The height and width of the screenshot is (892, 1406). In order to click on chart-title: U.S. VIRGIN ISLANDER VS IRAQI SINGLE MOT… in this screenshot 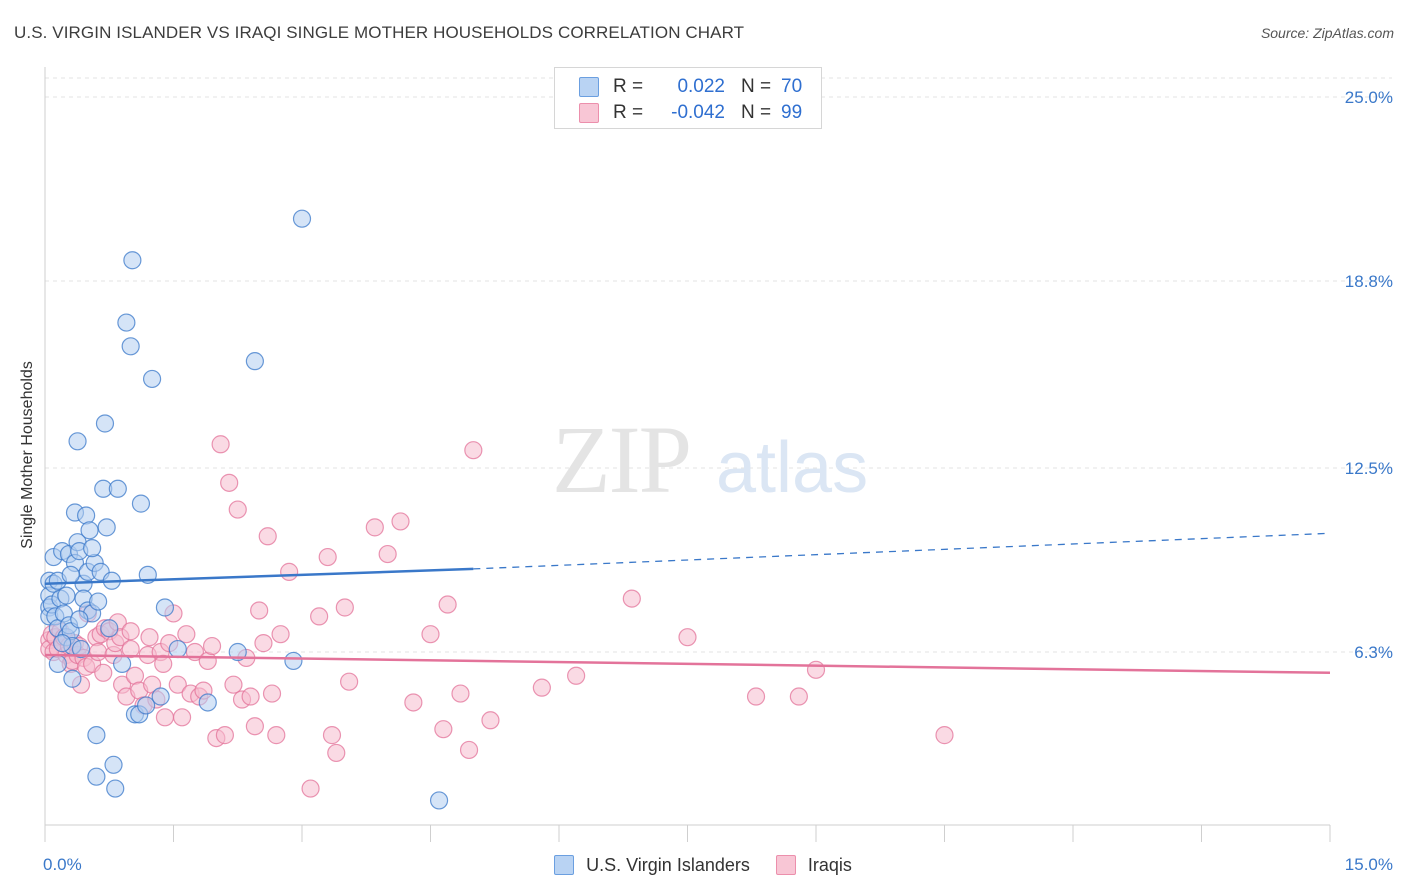, I will do `click(379, 32)`.